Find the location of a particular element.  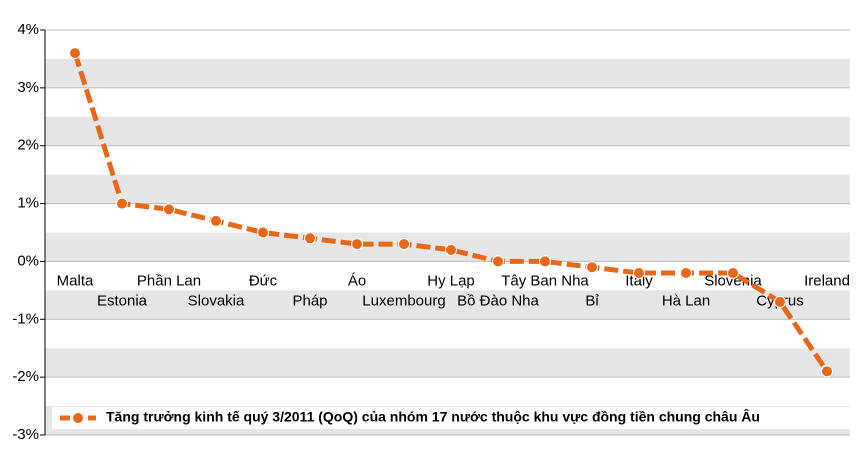

y-tick-label: 3% is located at coordinates (28, 87).